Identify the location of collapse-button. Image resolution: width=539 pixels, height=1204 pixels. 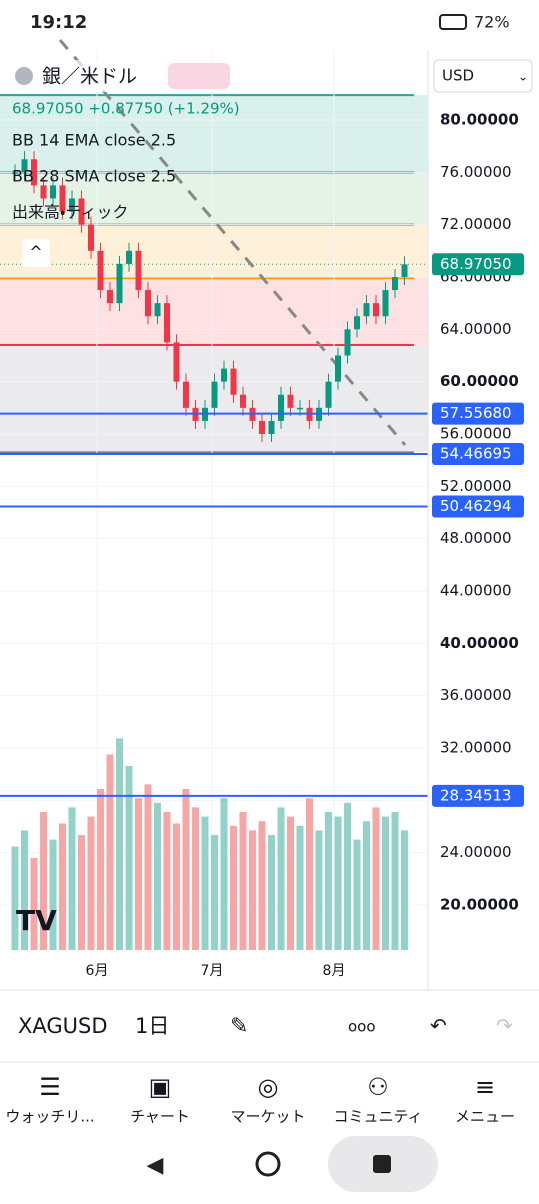
(36, 253).